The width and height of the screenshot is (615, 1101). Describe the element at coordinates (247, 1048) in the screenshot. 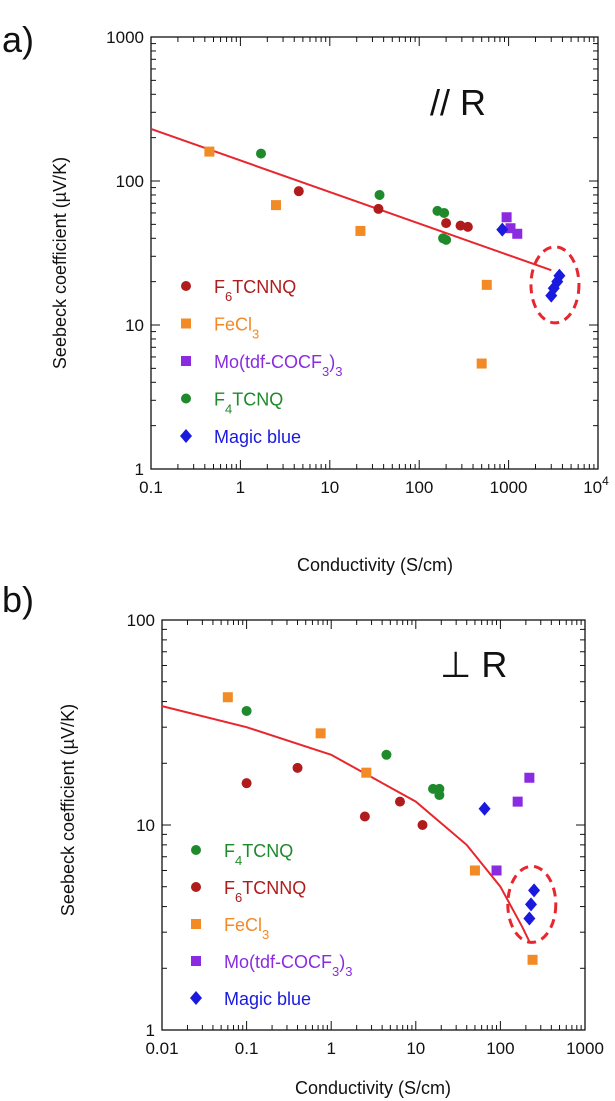

I see `x-tick-label: 0.1` at that location.